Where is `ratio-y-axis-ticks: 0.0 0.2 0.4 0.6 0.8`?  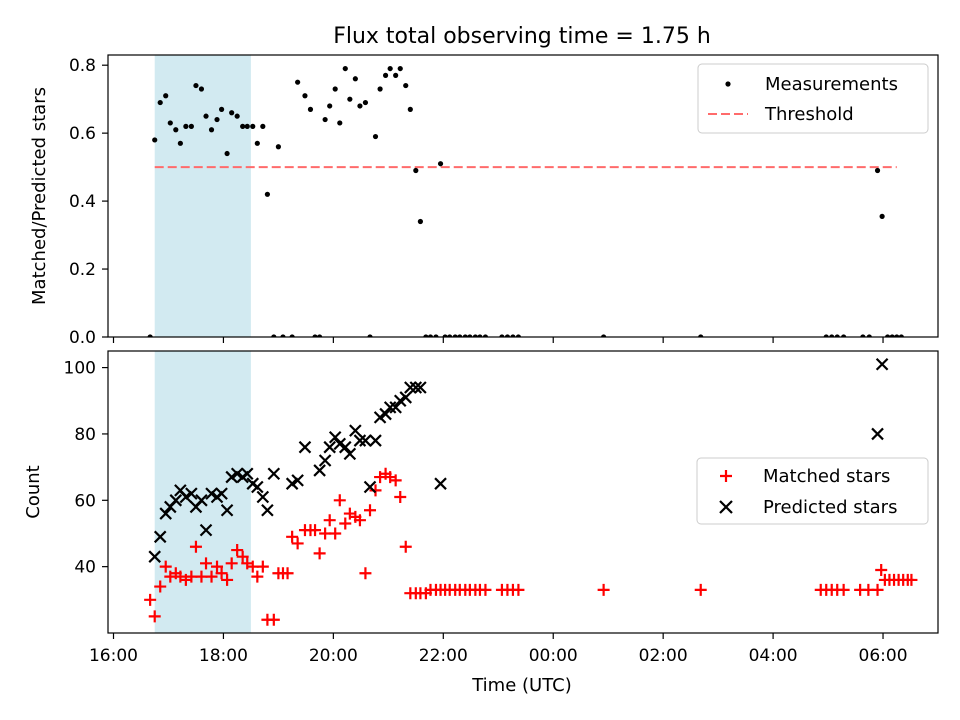 ratio-y-axis-ticks: 0.0 0.2 0.4 0.6 0.8 is located at coordinates (88, 202).